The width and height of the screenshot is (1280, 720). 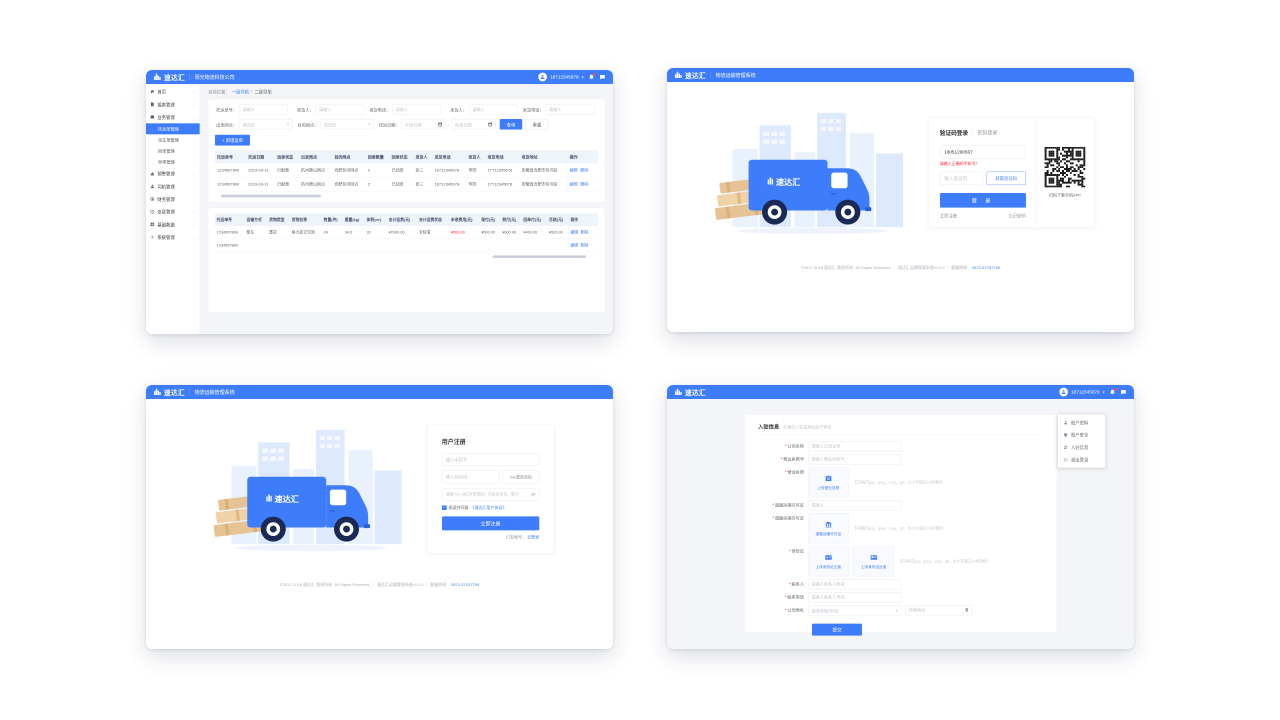 I want to click on tab-sms-login: 验证码登录, so click(x=954, y=133).